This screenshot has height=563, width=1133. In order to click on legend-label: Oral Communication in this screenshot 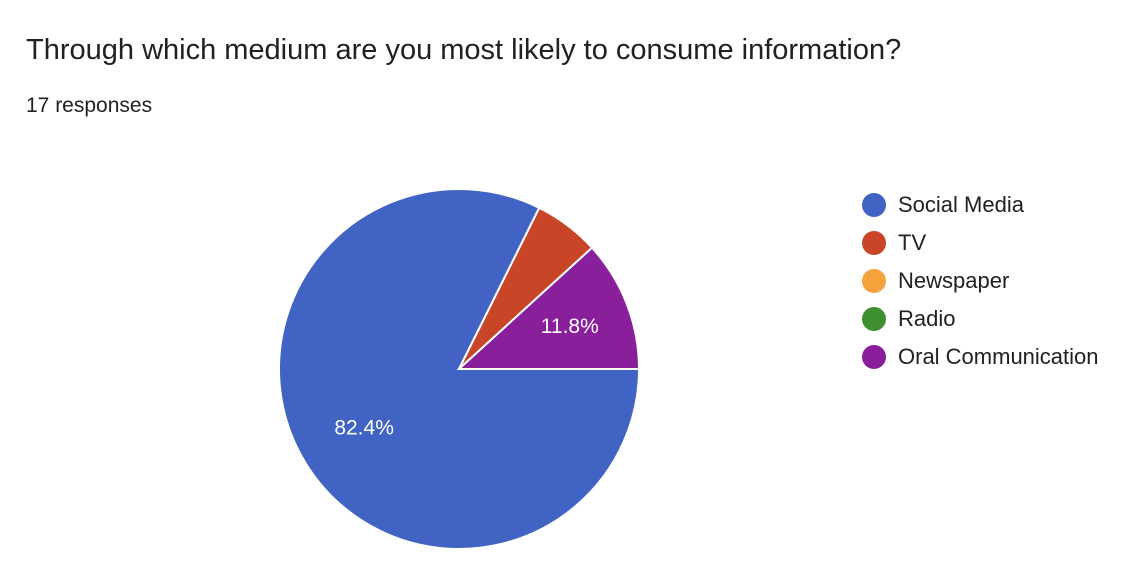, I will do `click(998, 356)`.